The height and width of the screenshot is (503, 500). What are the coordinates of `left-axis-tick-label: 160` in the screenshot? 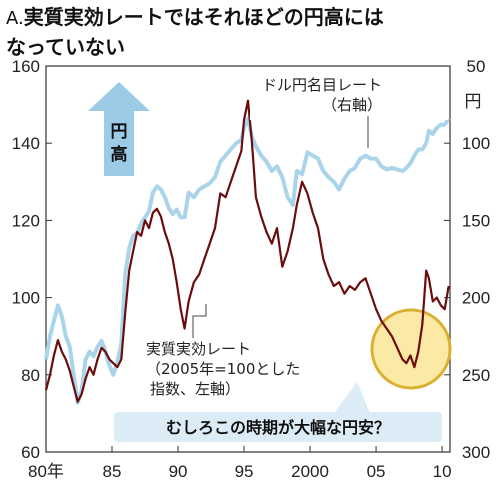 It's located at (26, 66).